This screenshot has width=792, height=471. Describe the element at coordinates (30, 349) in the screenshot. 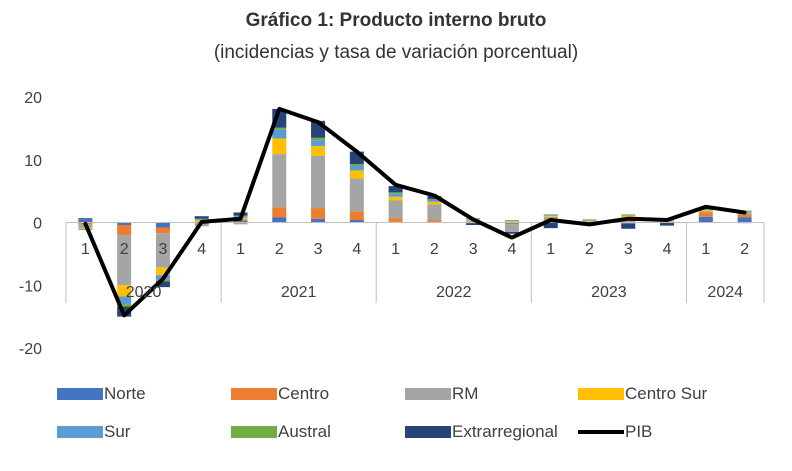

I see `y-tick-label: -20` at that location.